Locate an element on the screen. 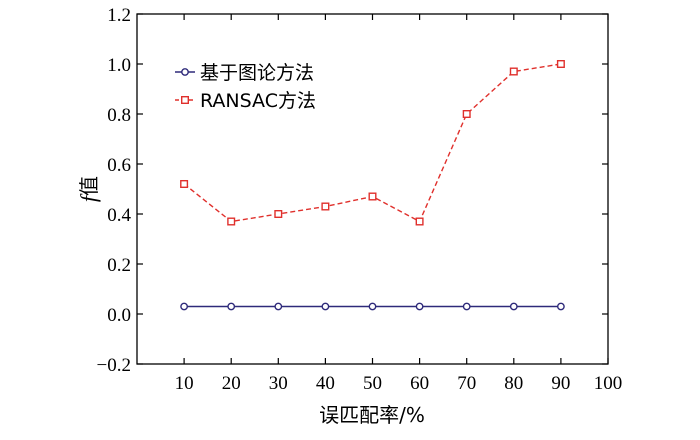 This screenshot has width=700, height=440. x-tick-label: 10 is located at coordinates (184, 383).